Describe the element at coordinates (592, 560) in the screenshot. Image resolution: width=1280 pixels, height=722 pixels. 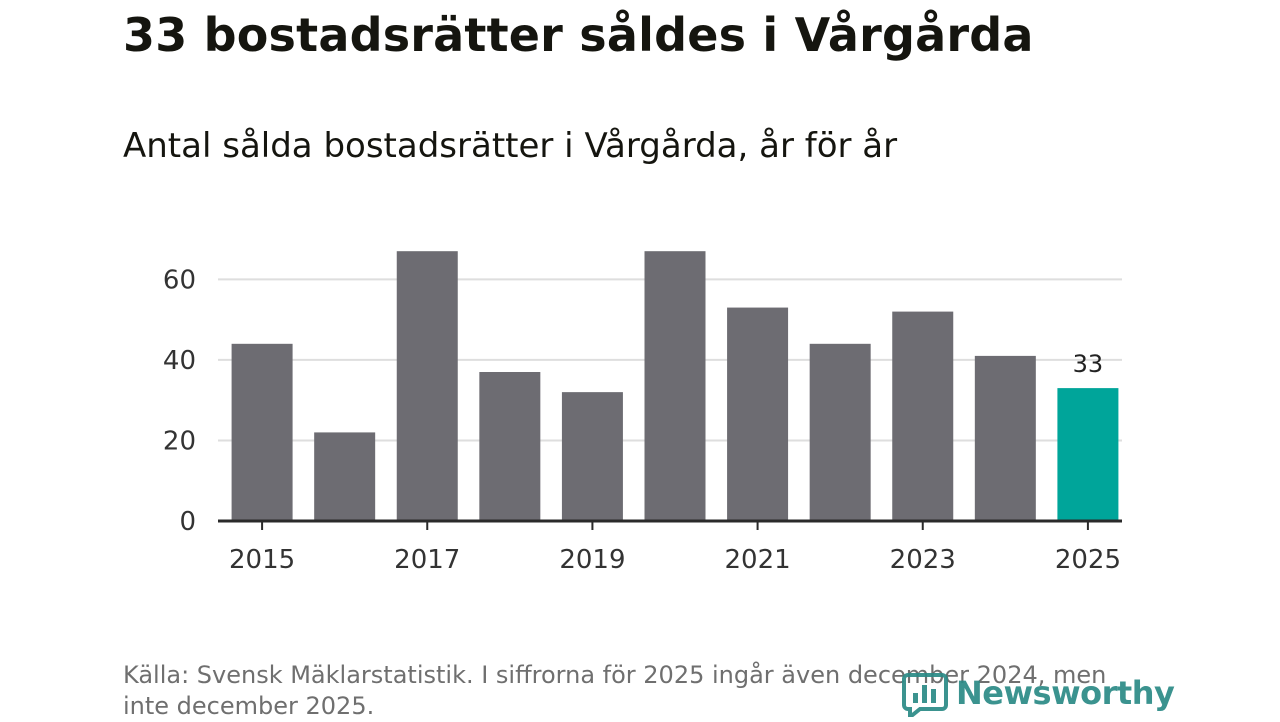
I see `x-tick-label: 2019` at that location.